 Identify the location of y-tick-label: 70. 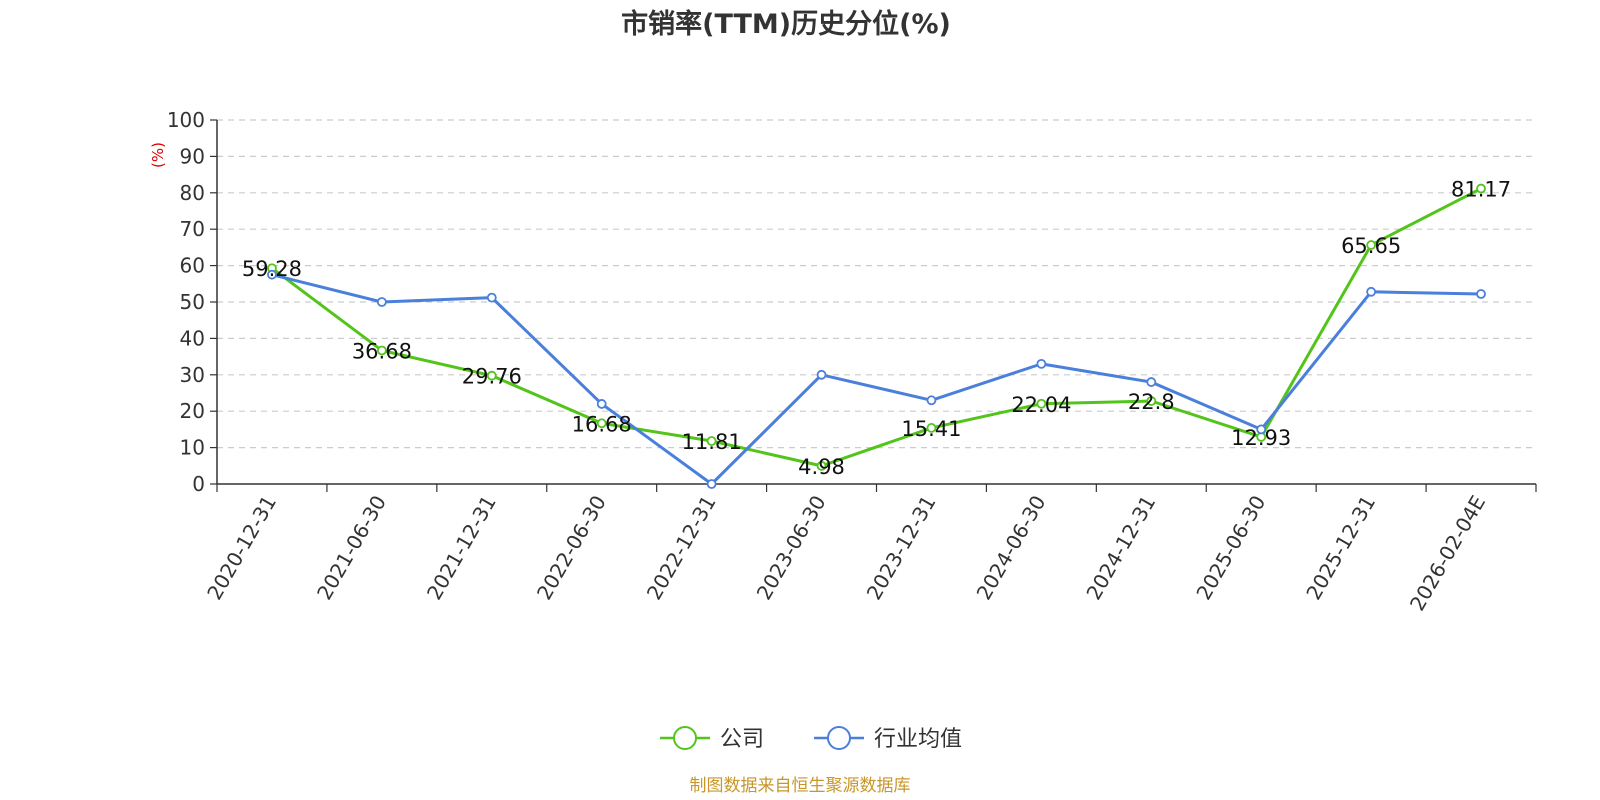
(192, 229).